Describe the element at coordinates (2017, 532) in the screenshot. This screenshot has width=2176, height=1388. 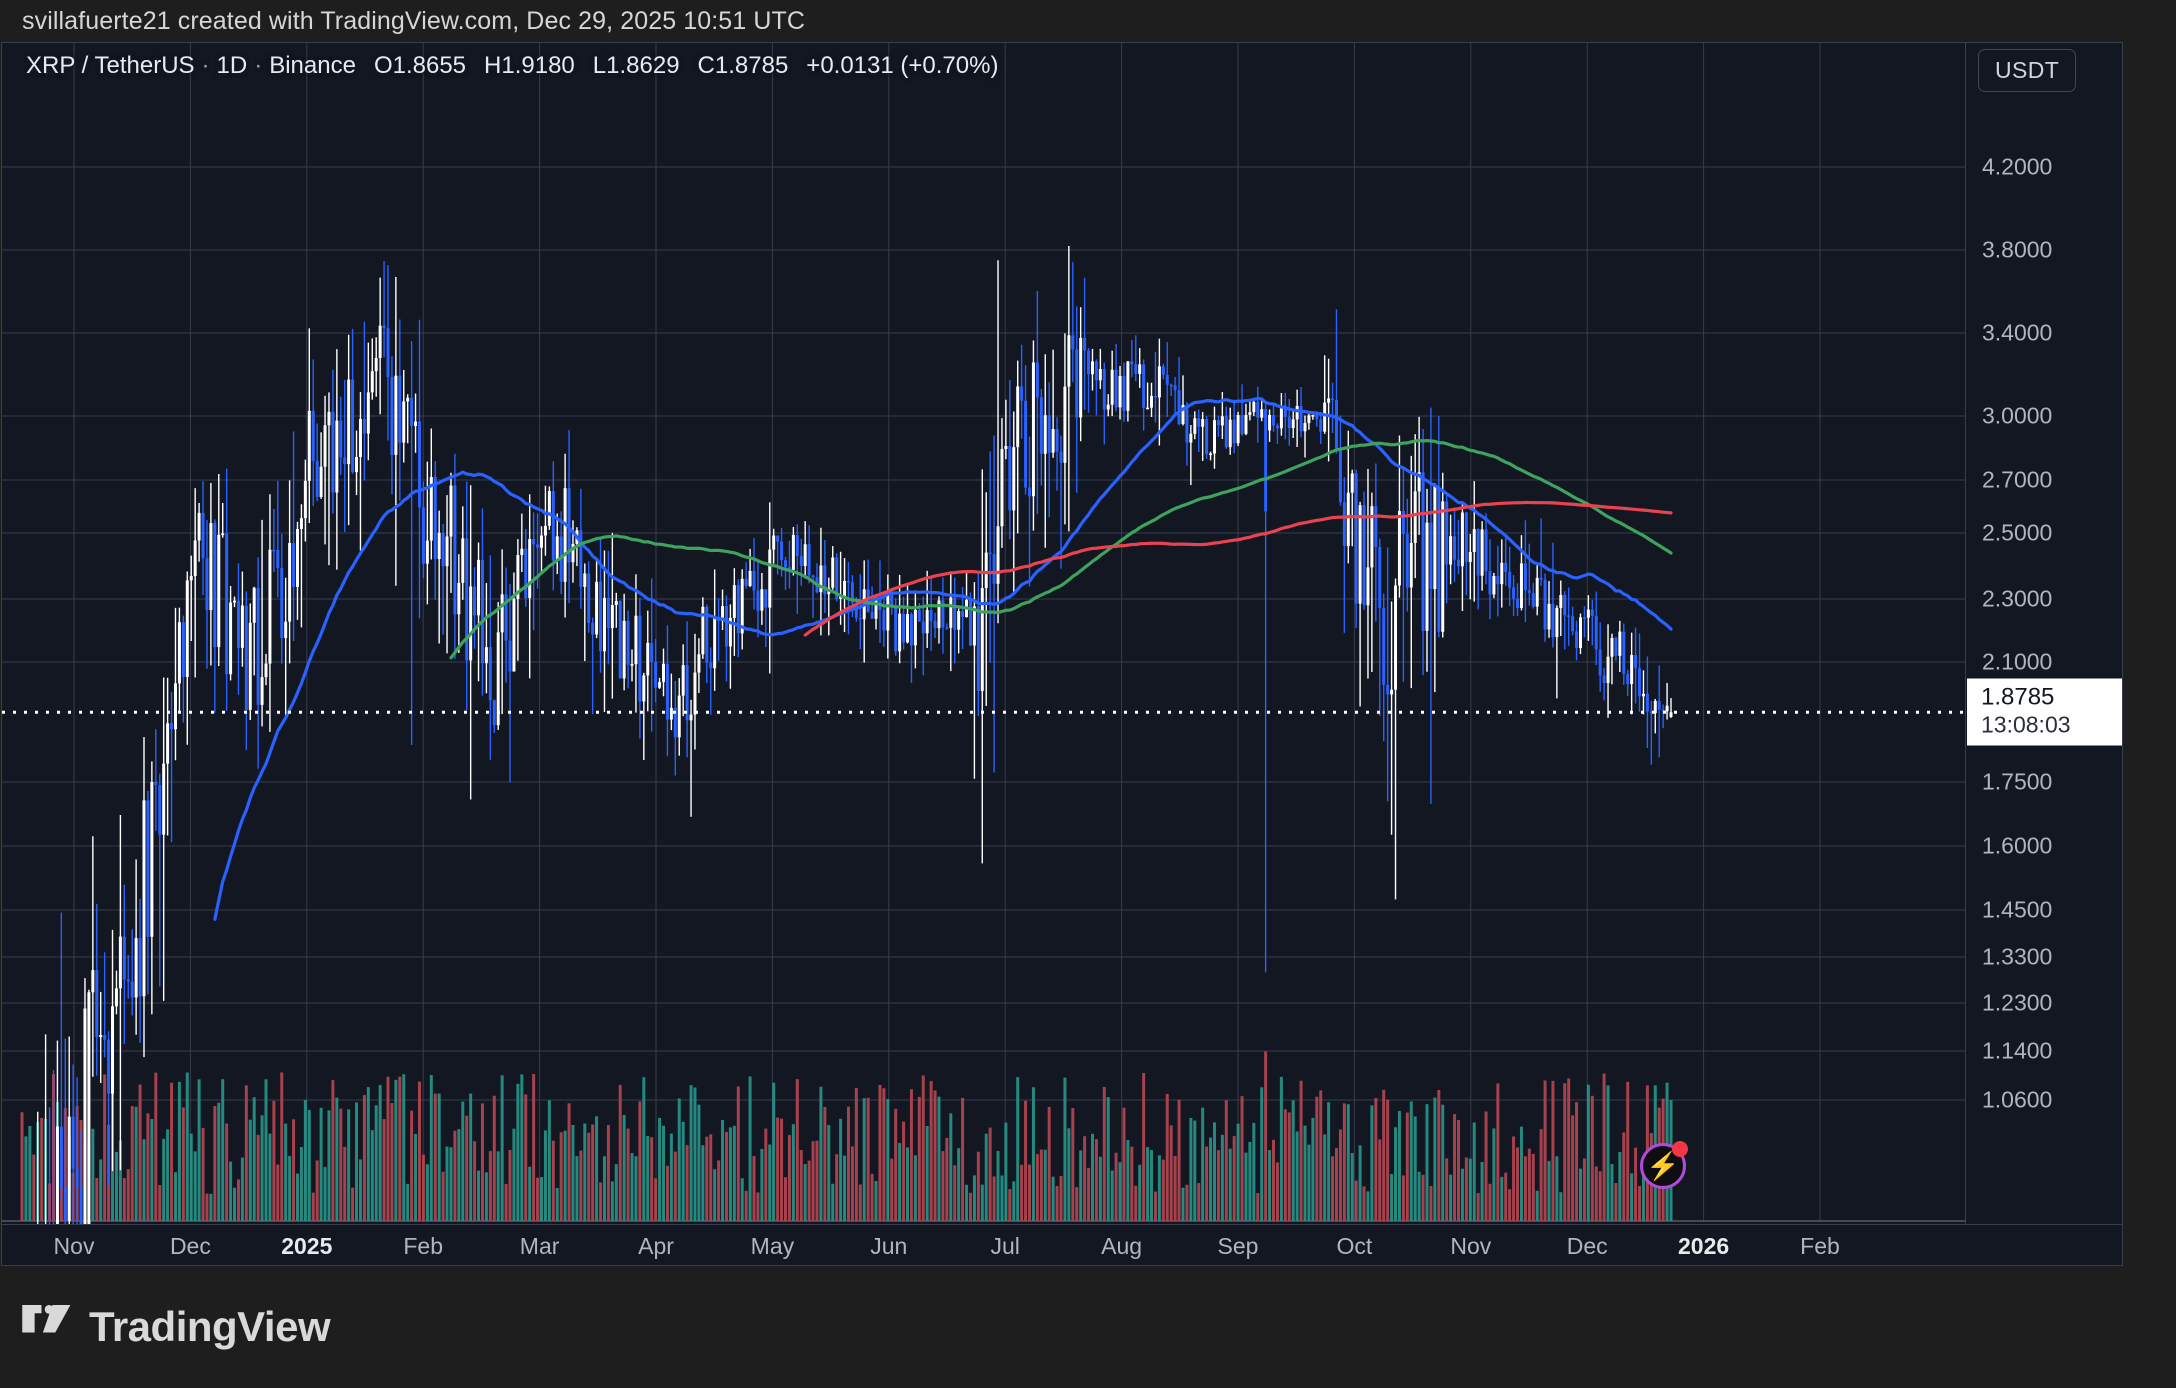
I see `price-tick: 2.5000` at that location.